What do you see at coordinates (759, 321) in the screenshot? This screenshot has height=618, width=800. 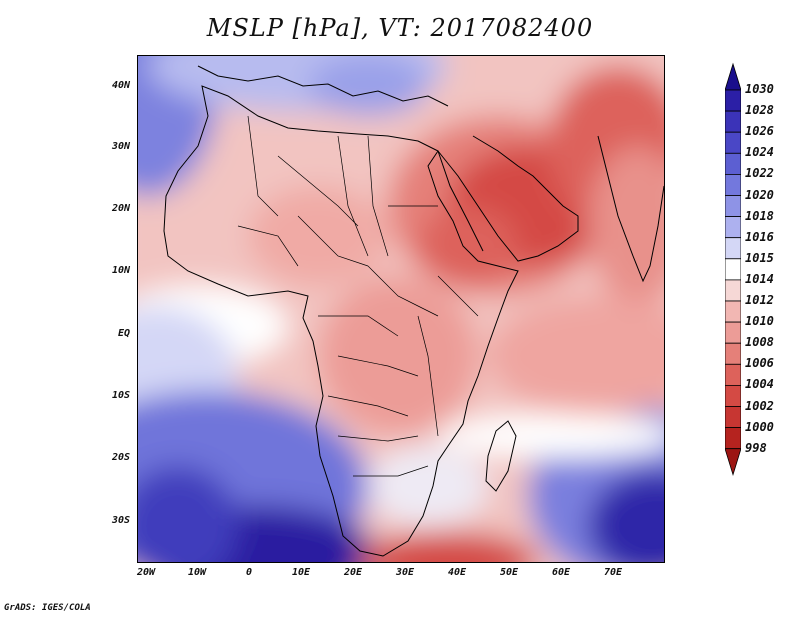 I see `colorbar-label: 1010` at bounding box center [759, 321].